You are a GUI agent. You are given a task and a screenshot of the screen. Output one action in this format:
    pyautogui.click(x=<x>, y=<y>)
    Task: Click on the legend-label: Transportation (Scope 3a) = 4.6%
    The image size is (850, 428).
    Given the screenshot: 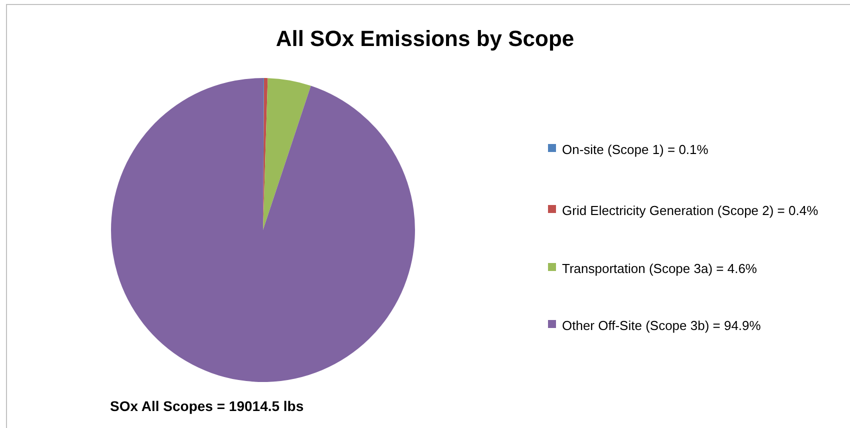 What is the action you would take?
    pyautogui.click(x=660, y=269)
    